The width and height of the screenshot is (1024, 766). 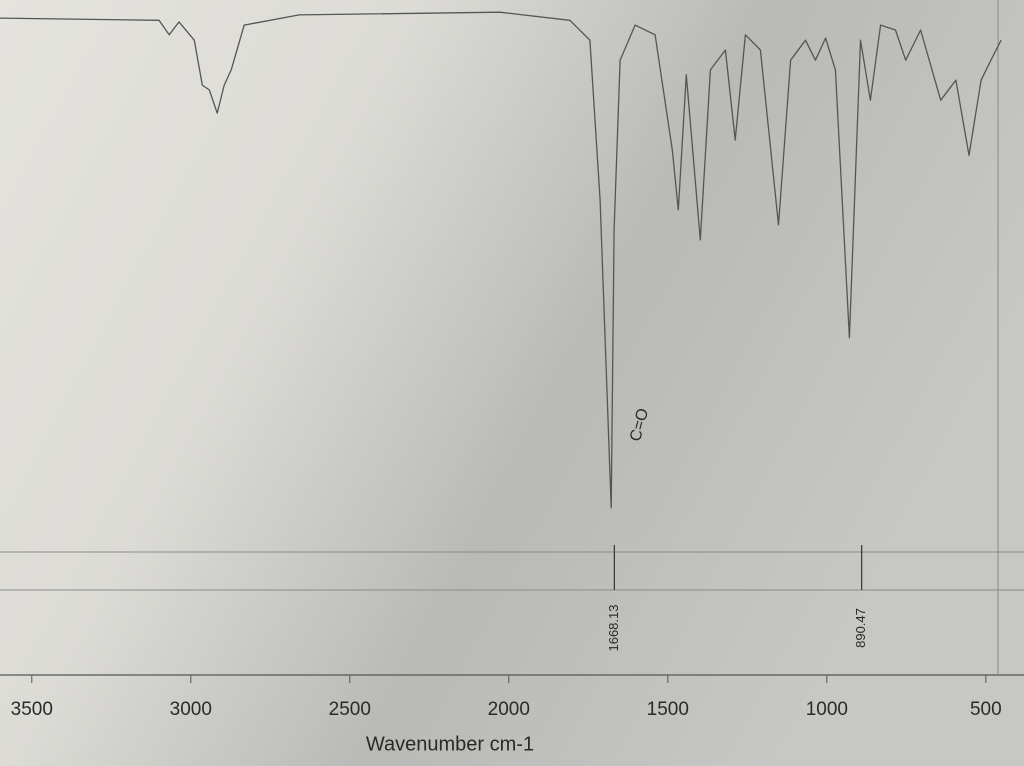 I want to click on peak-label: 1668.13, so click(x=613, y=628).